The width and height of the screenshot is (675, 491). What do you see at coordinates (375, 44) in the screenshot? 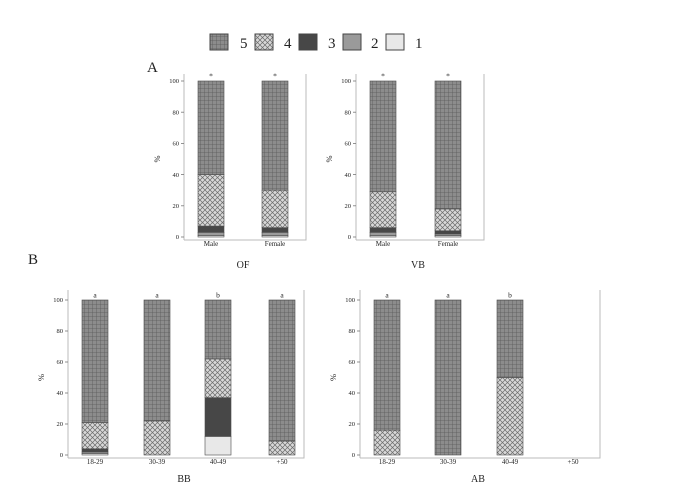
I see `legend-label-2: 2` at bounding box center [375, 44].